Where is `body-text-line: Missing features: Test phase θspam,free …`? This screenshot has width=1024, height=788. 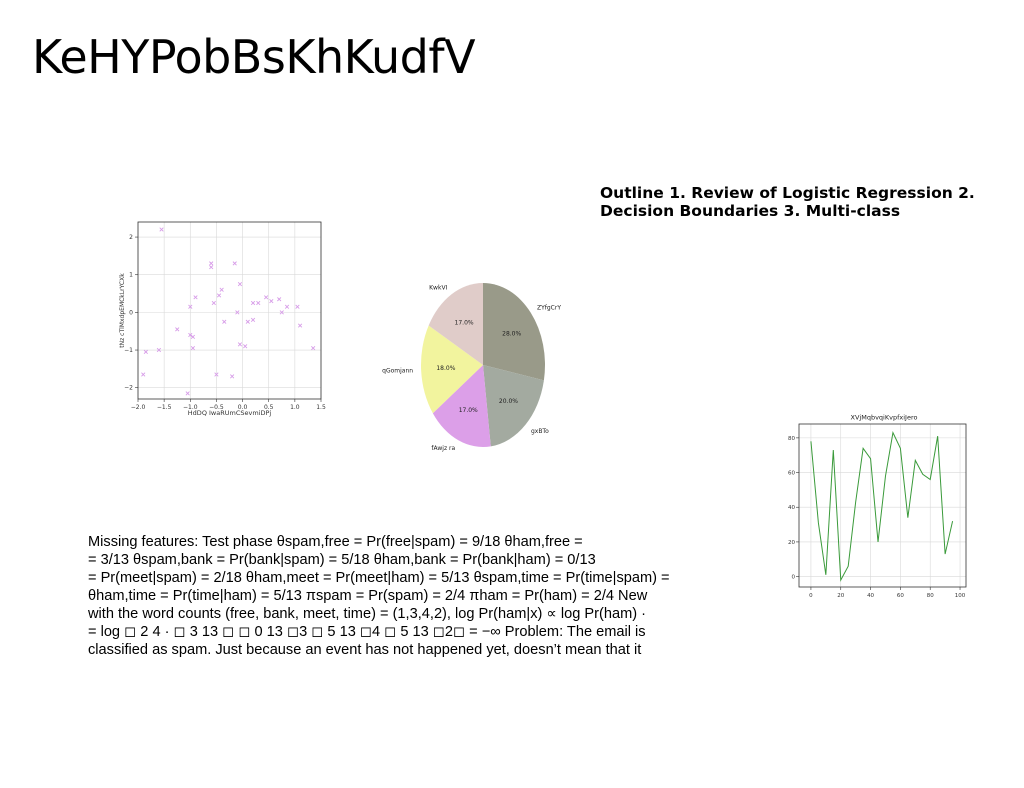
body-text-line: Missing features: Test phase θspam,free … is located at coordinates (335, 542).